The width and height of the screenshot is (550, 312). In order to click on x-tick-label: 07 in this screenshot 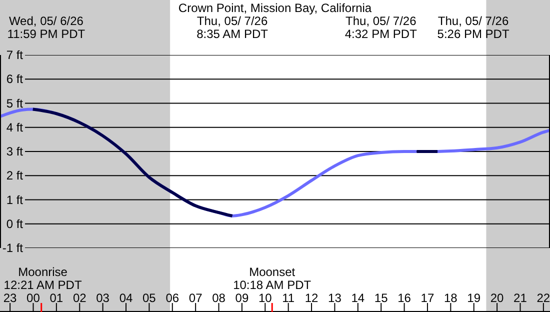, I will do `click(195, 298)`.